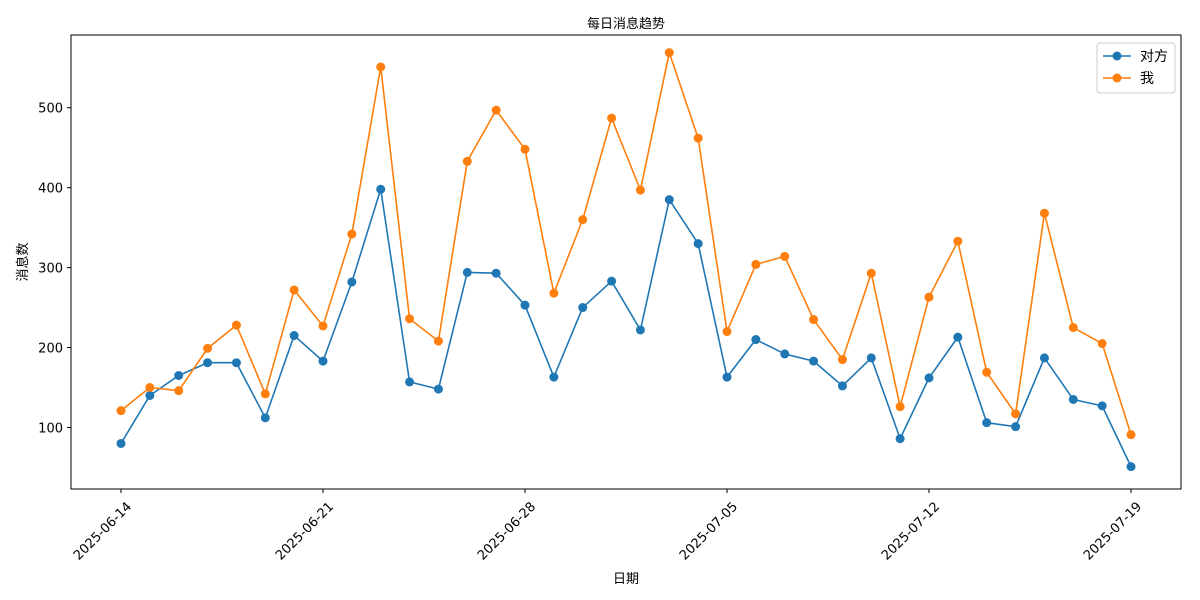 This screenshot has width=1200, height=600. What do you see at coordinates (50, 428) in the screenshot?
I see `y-tick-label: 100` at bounding box center [50, 428].